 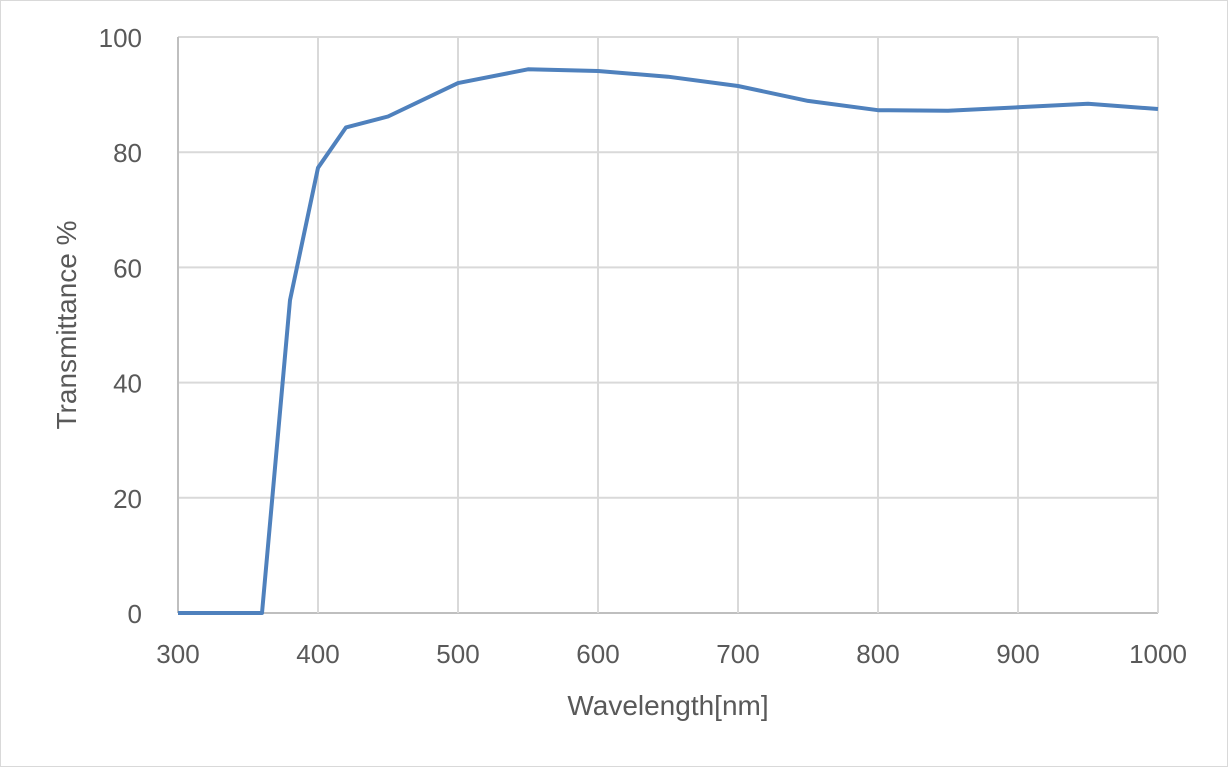 What do you see at coordinates (66, 324) in the screenshot?
I see `y-axis-label: Transmittance %` at bounding box center [66, 324].